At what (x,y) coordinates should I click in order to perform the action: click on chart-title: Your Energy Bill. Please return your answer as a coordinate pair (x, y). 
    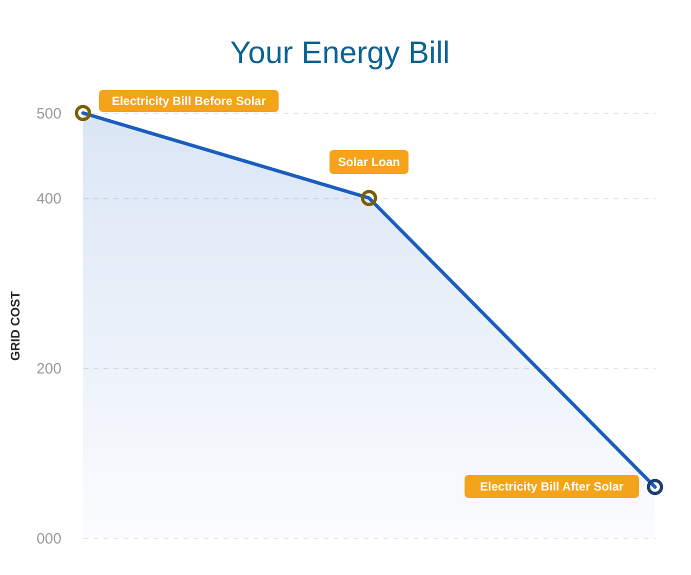
    Looking at the image, I should click on (340, 52).